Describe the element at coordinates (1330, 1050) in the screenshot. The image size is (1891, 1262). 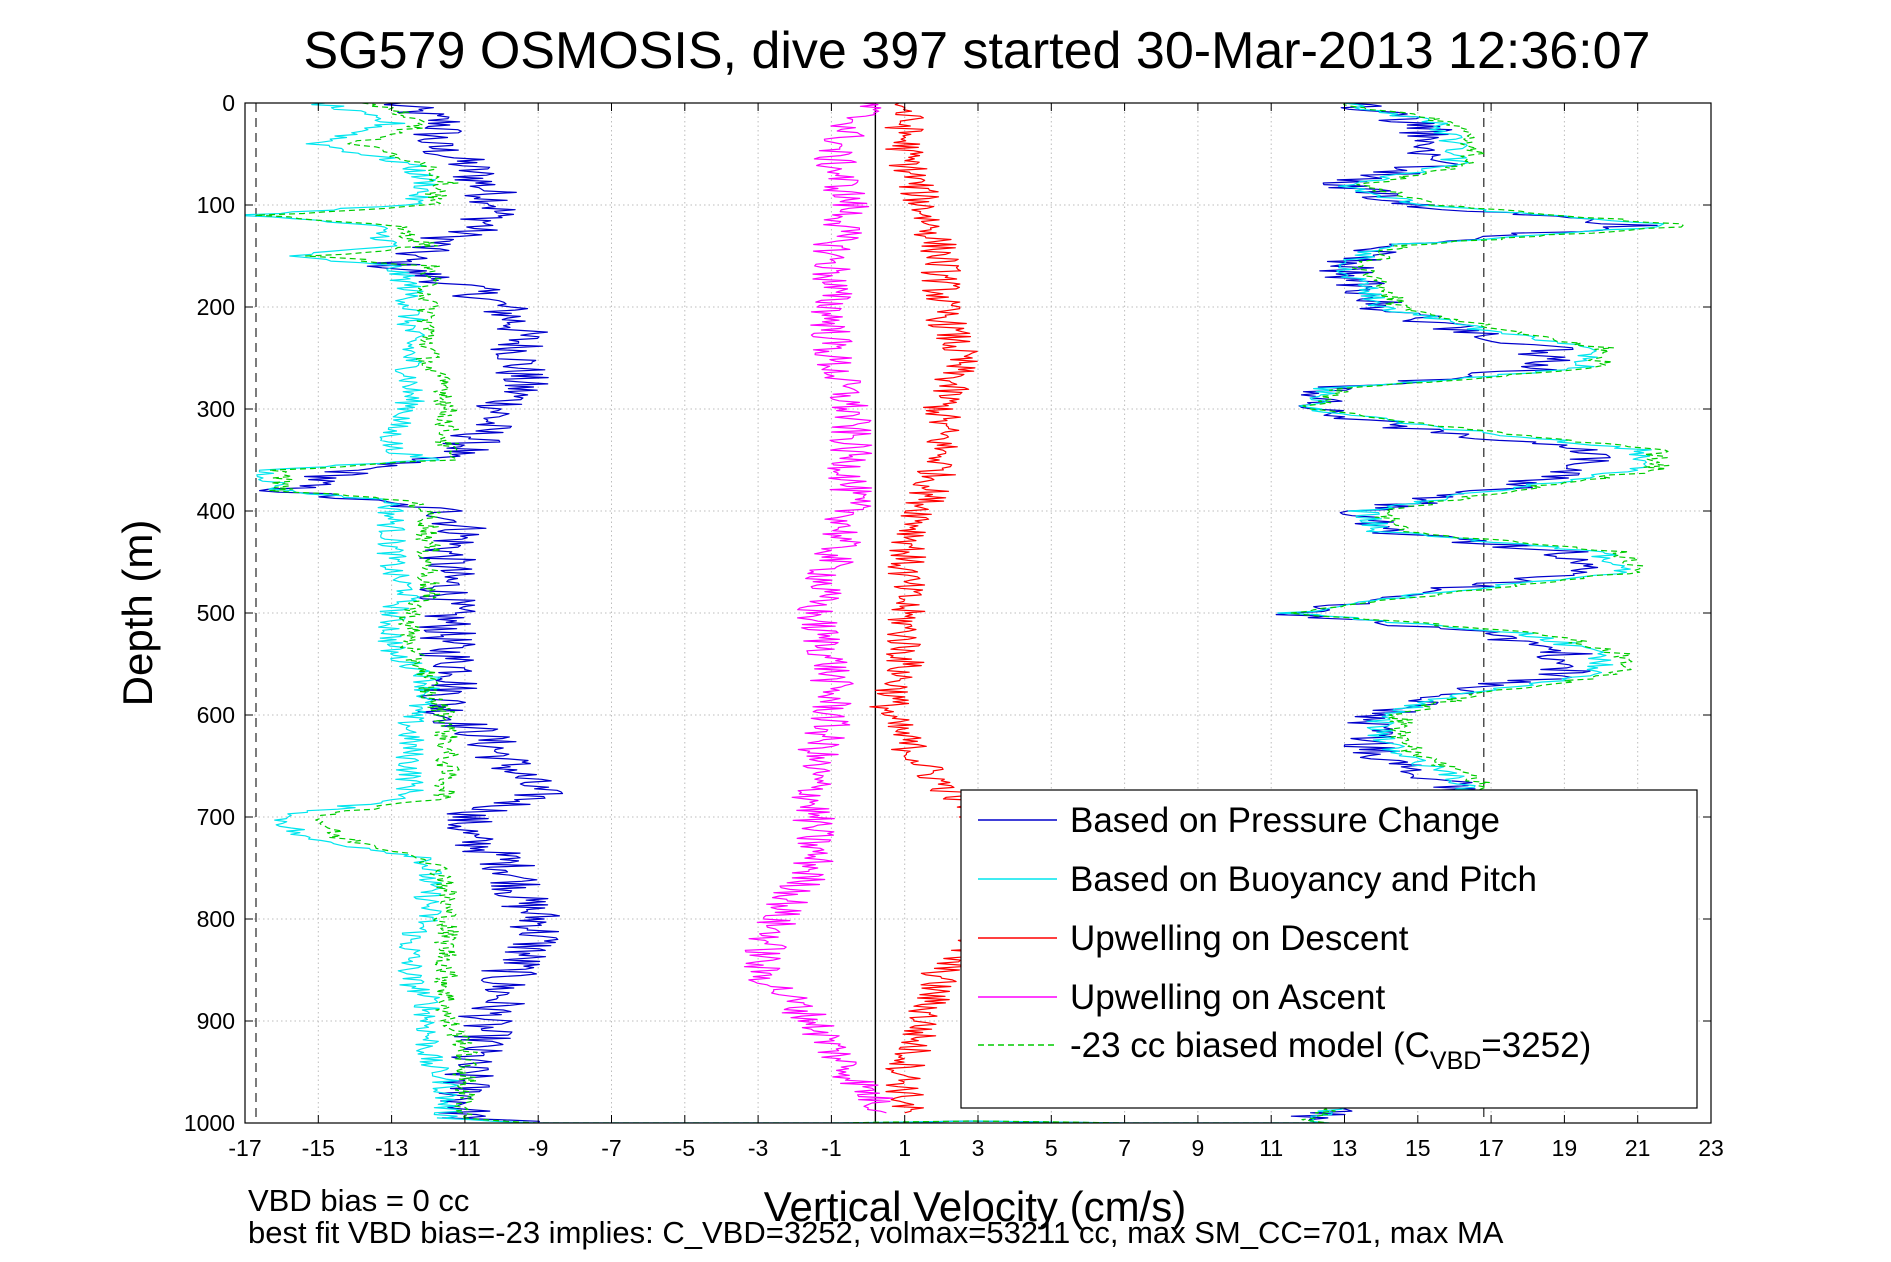
I see `legend-label: -23 cc biased model (CVBD=3252)` at that location.